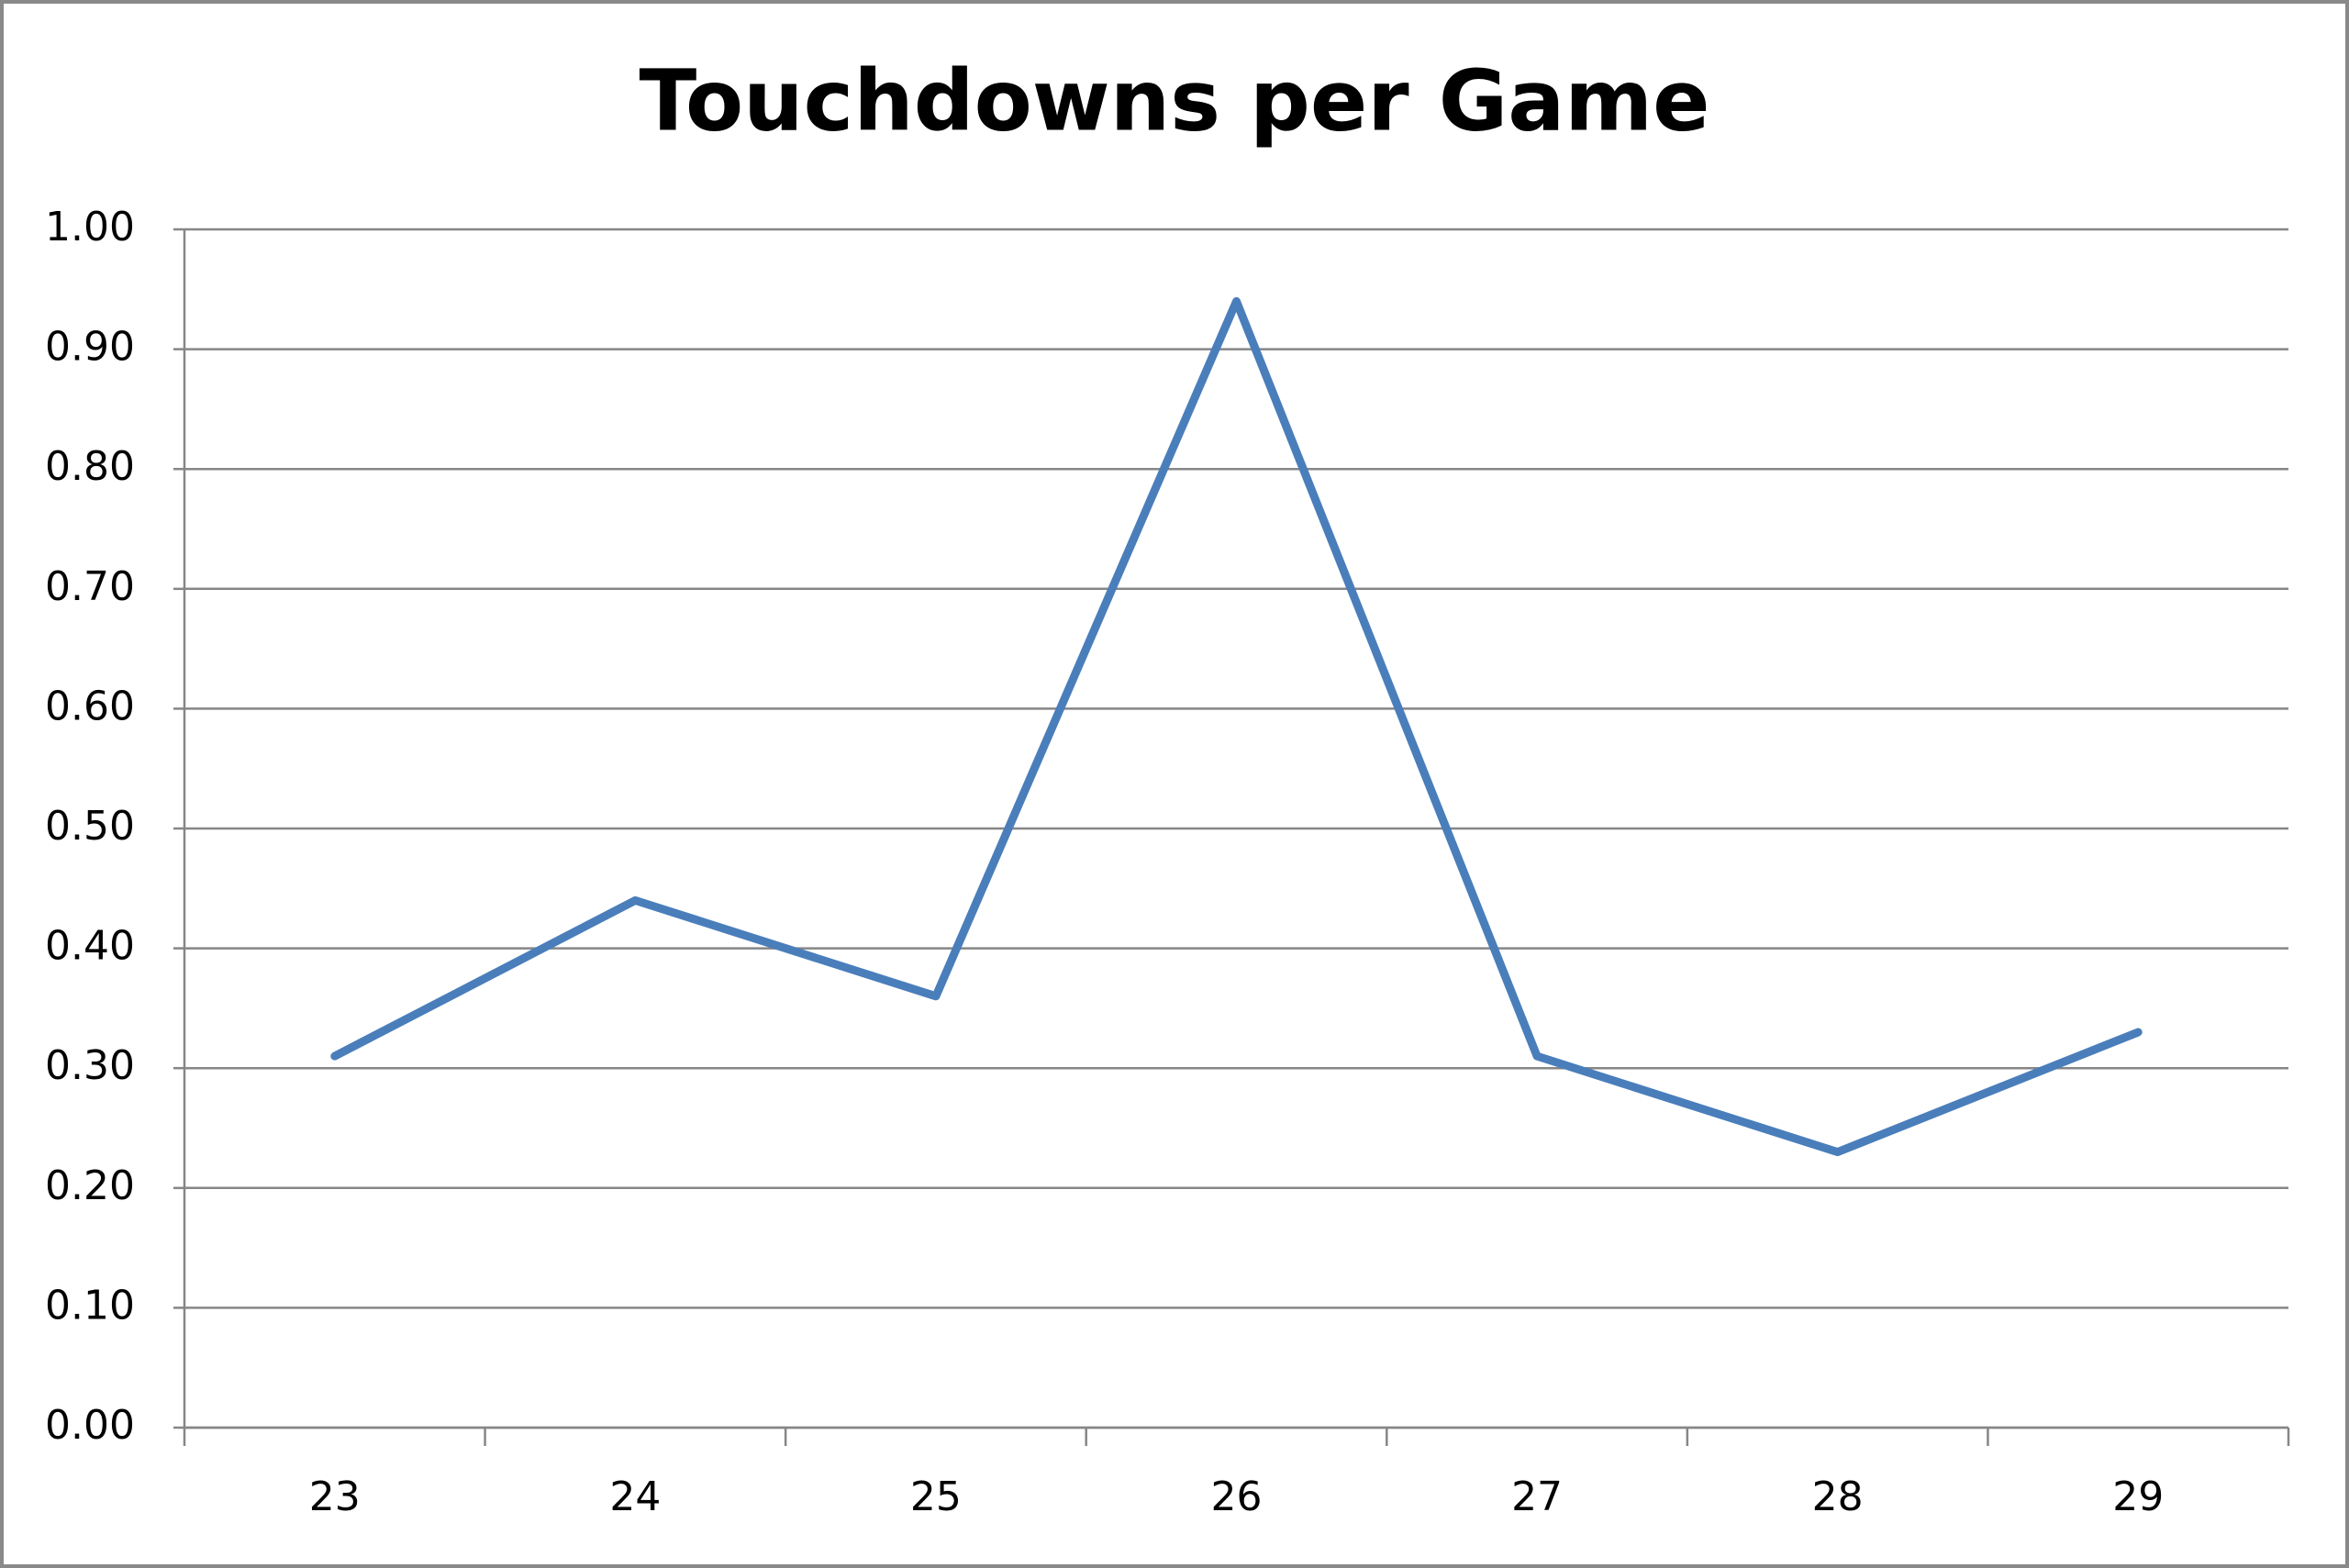 This screenshot has height=1568, width=2349. What do you see at coordinates (90, 706) in the screenshot?
I see `y-tick-label: 0.60` at bounding box center [90, 706].